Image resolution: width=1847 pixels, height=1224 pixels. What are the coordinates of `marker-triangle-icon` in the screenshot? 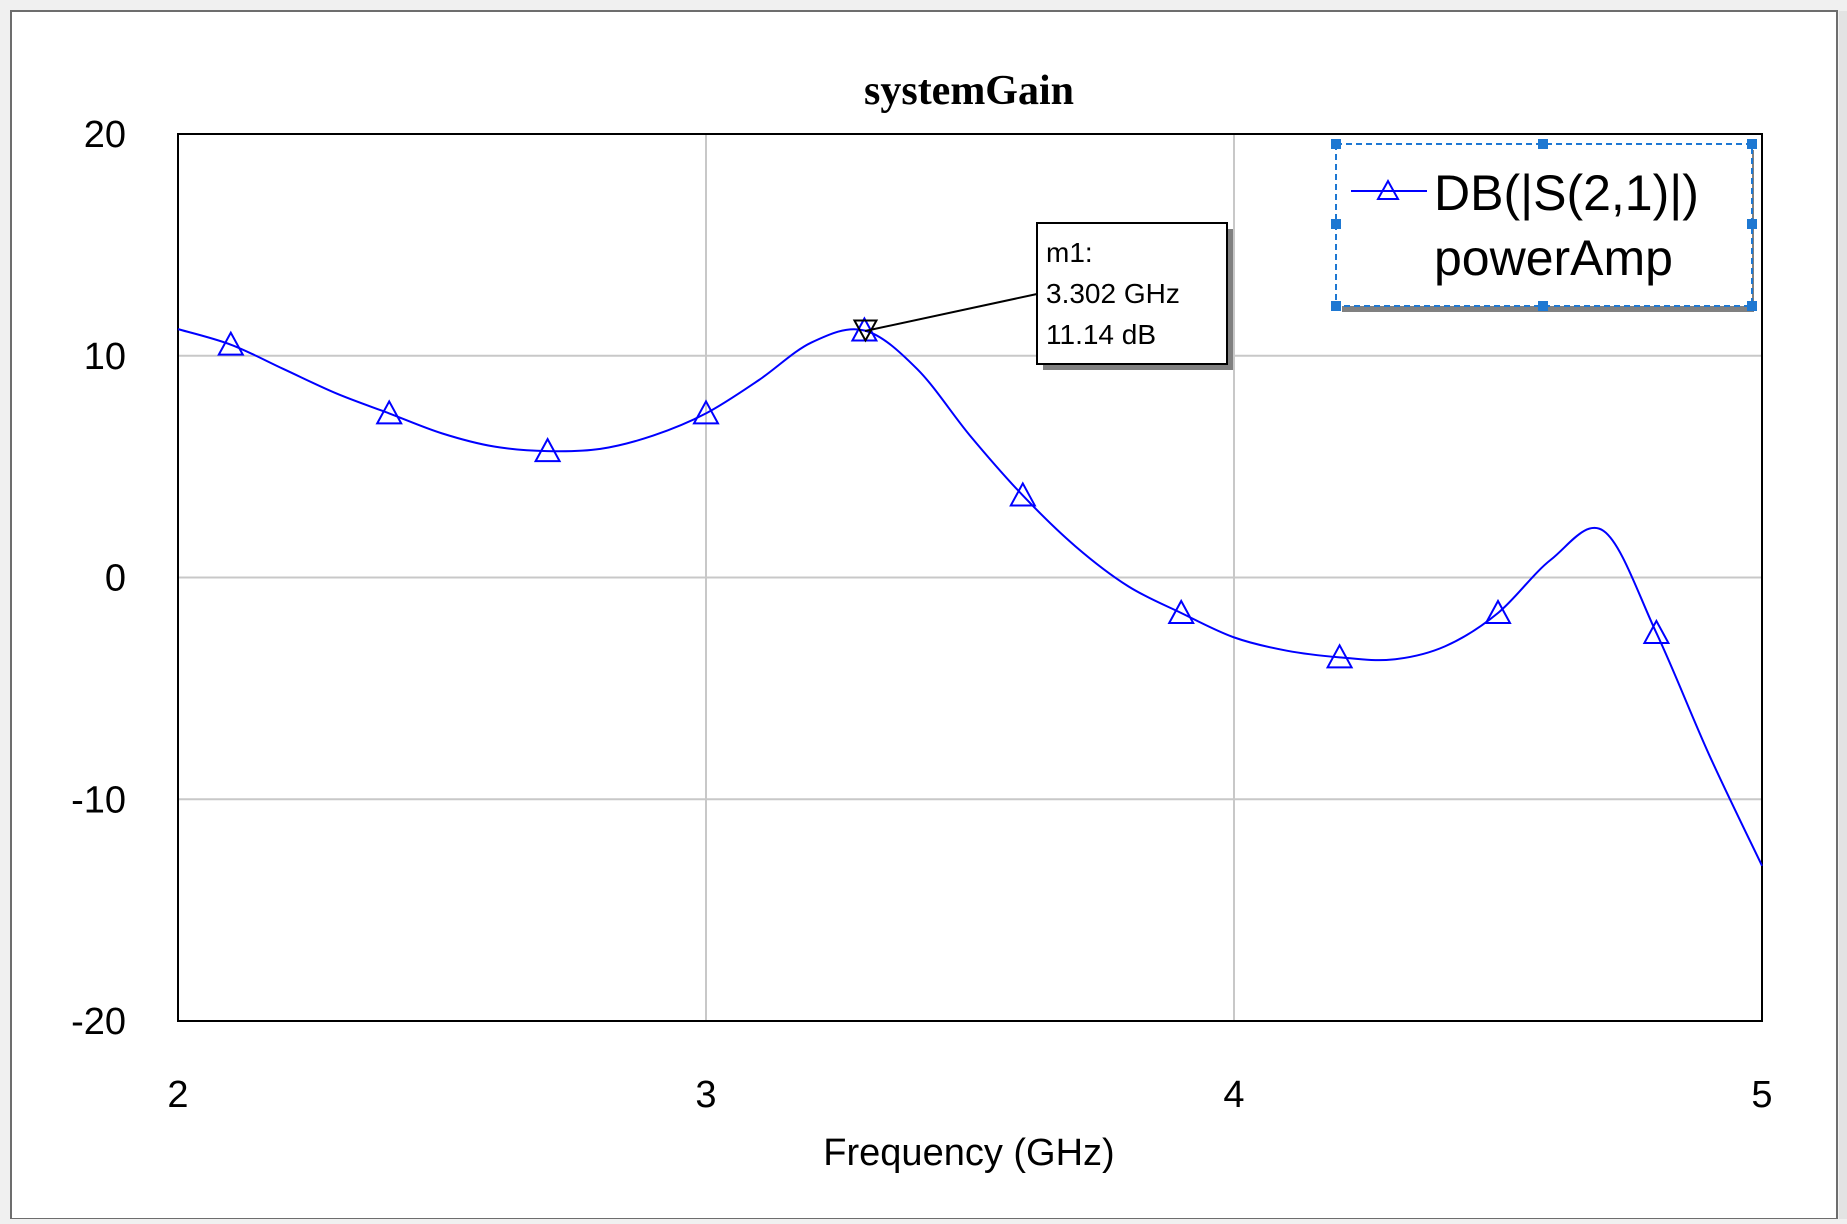 It's located at (865, 331).